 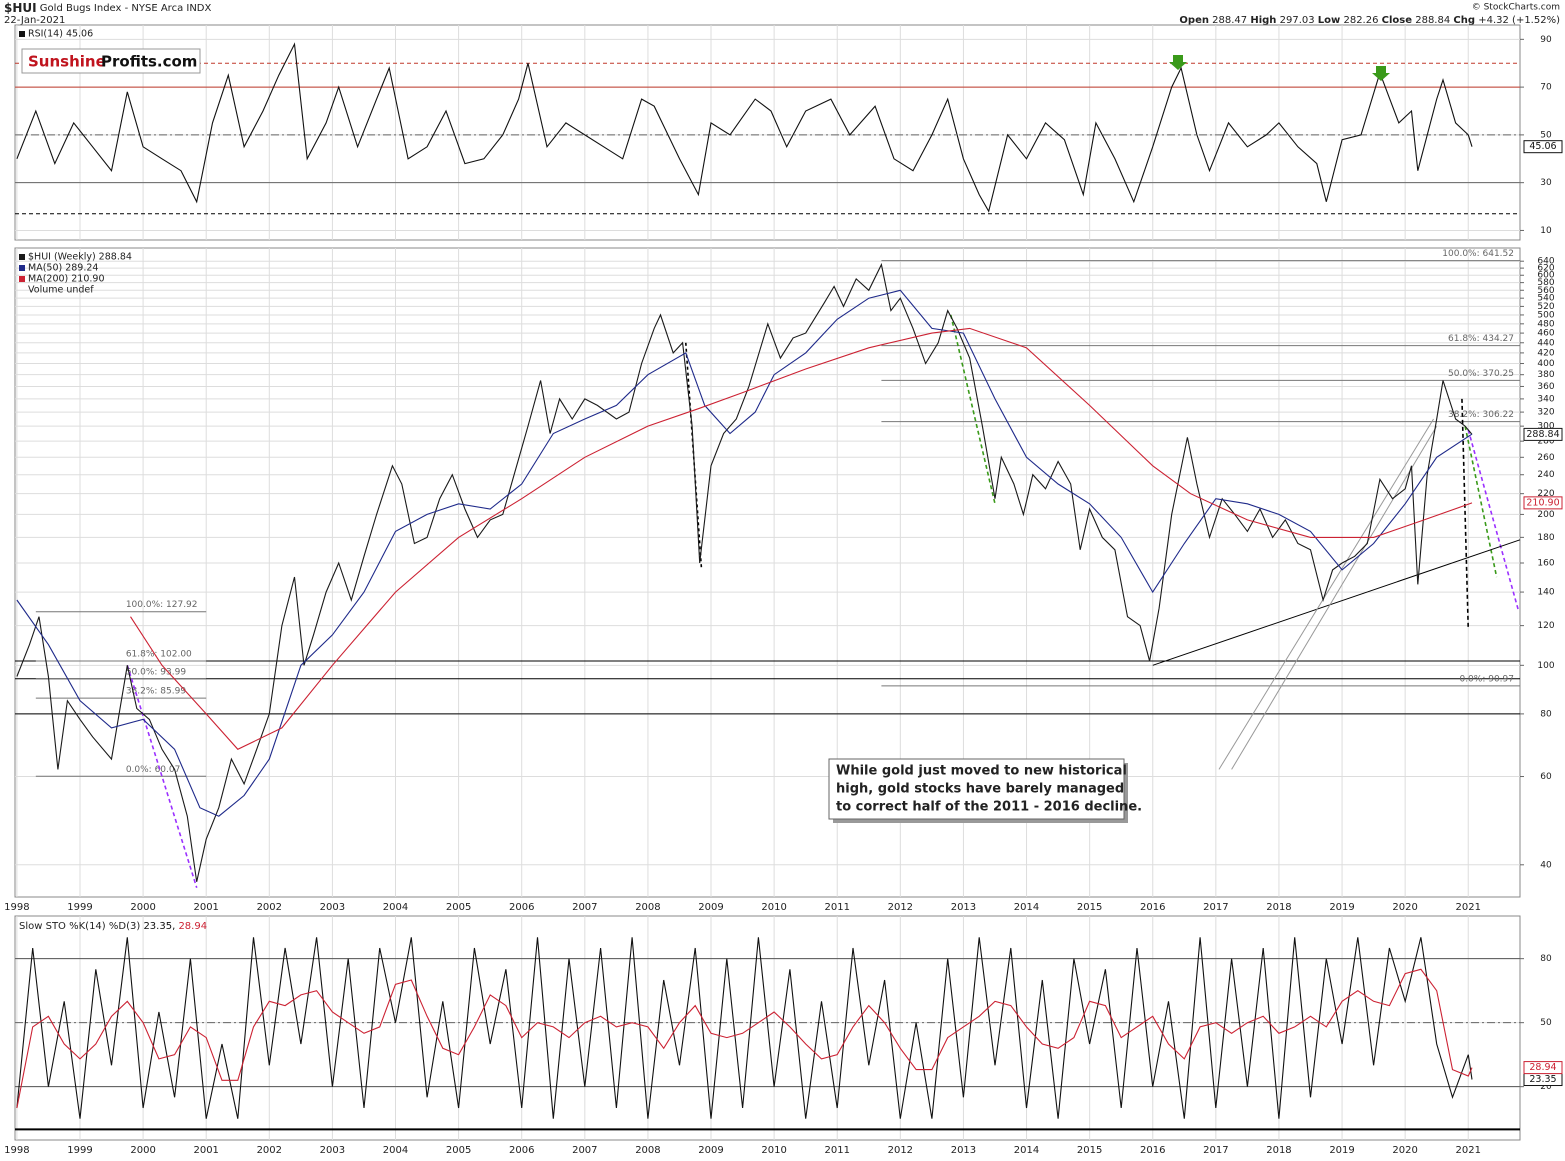 I want to click on y-tick-label: 360, so click(x=1545, y=387).